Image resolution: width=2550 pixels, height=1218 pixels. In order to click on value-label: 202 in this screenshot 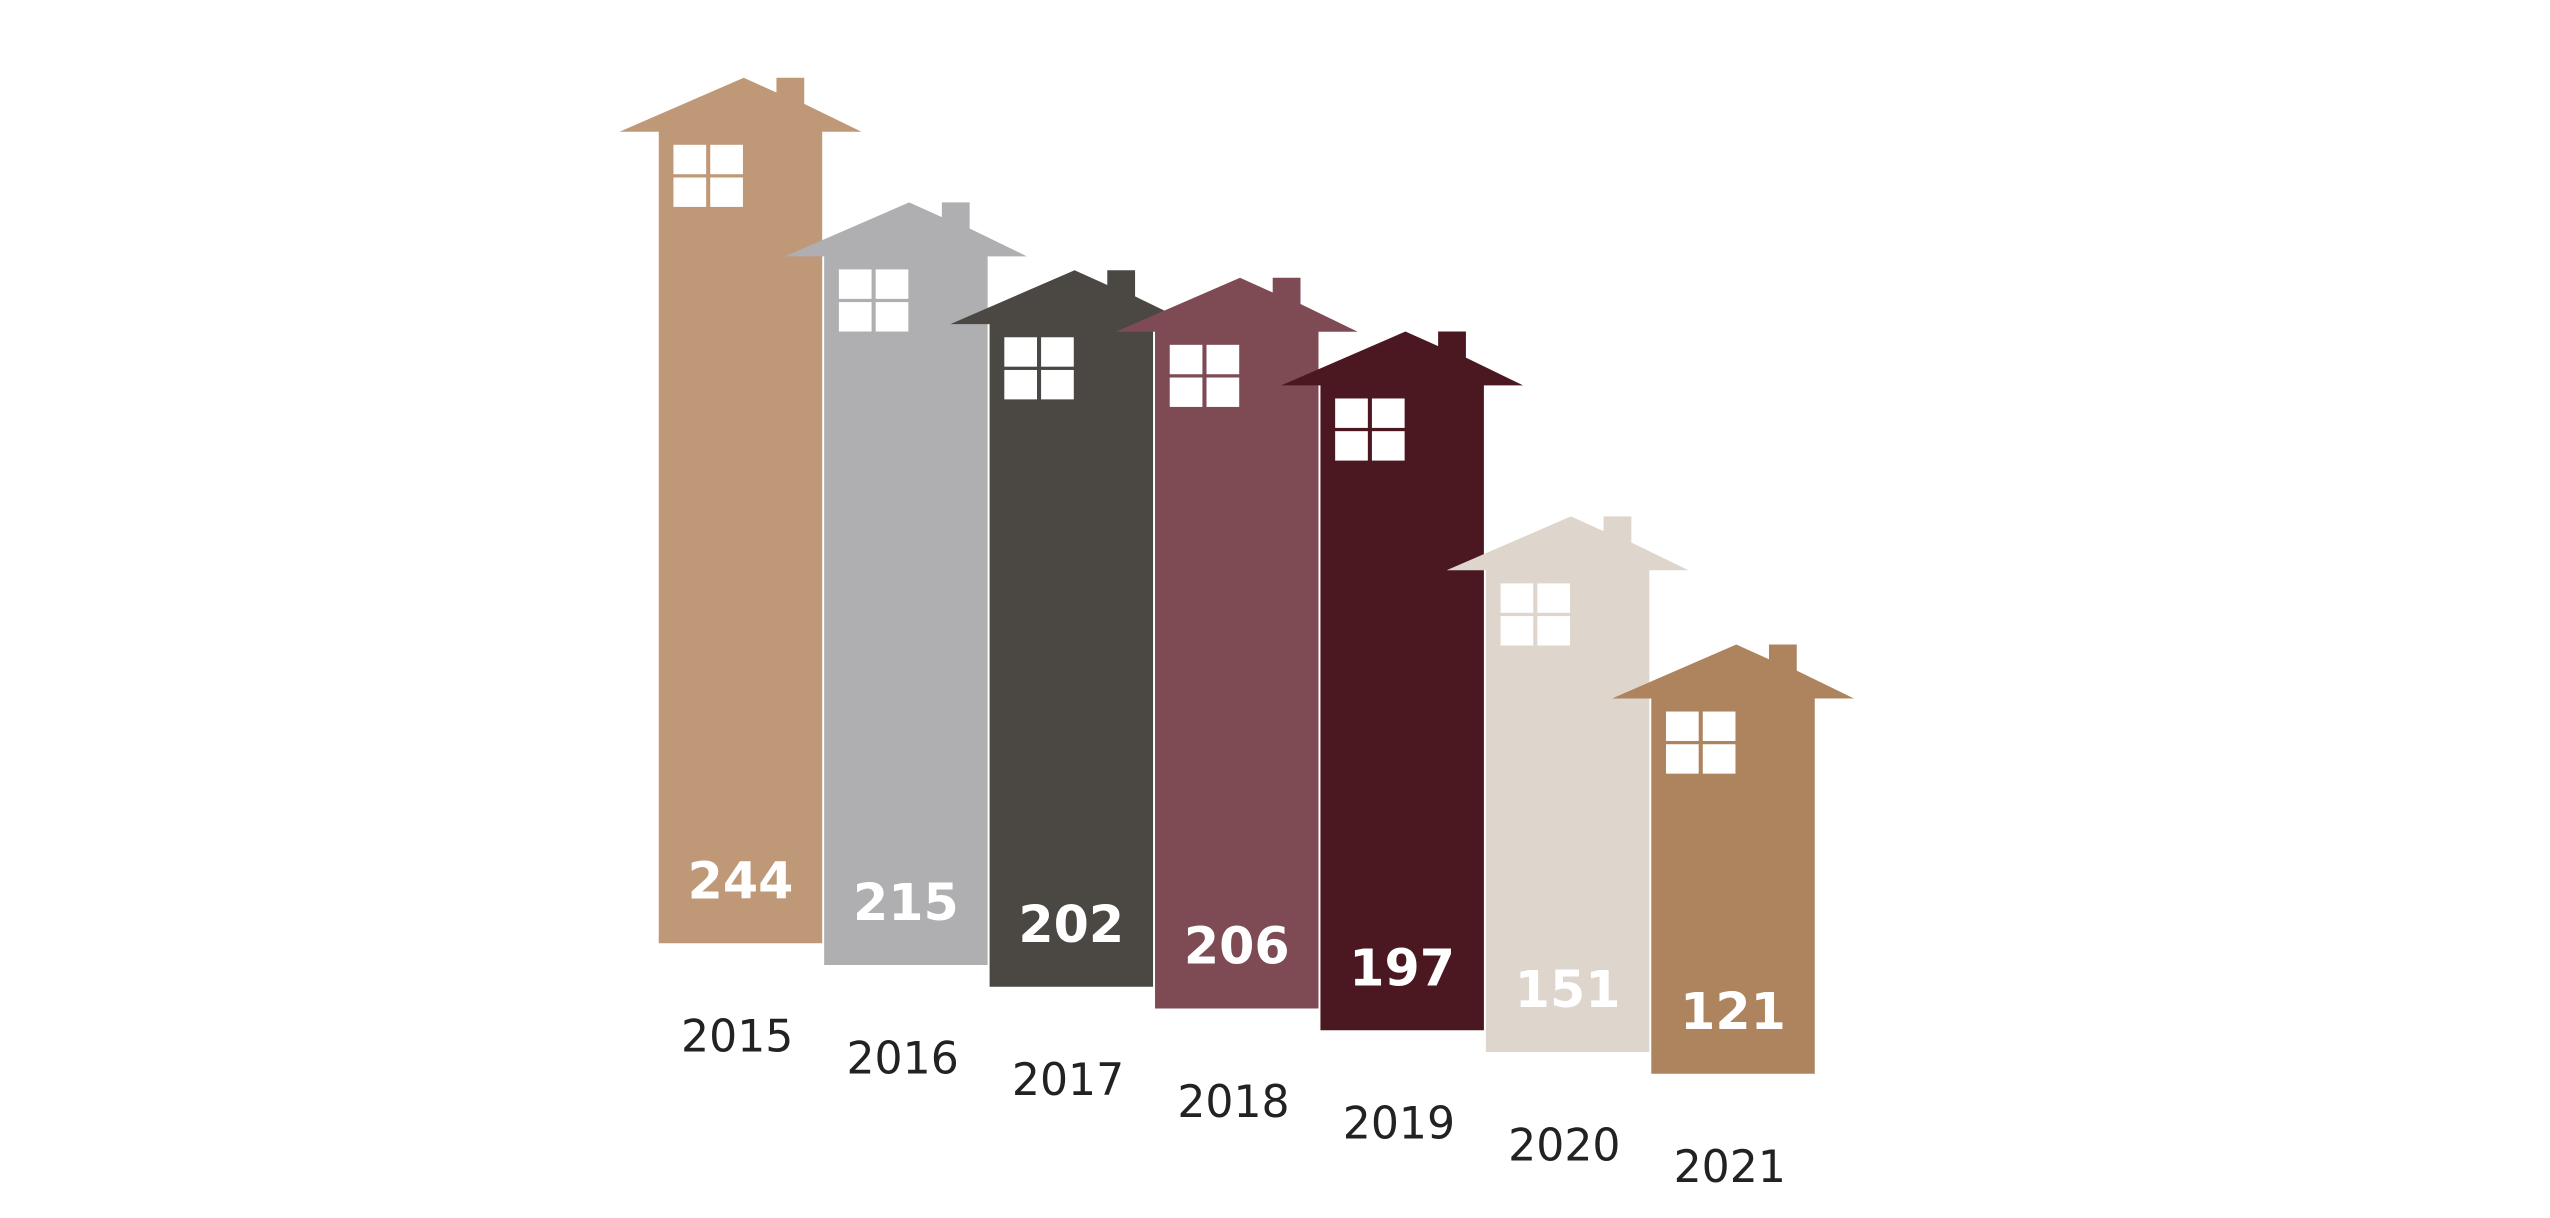, I will do `click(1071, 924)`.